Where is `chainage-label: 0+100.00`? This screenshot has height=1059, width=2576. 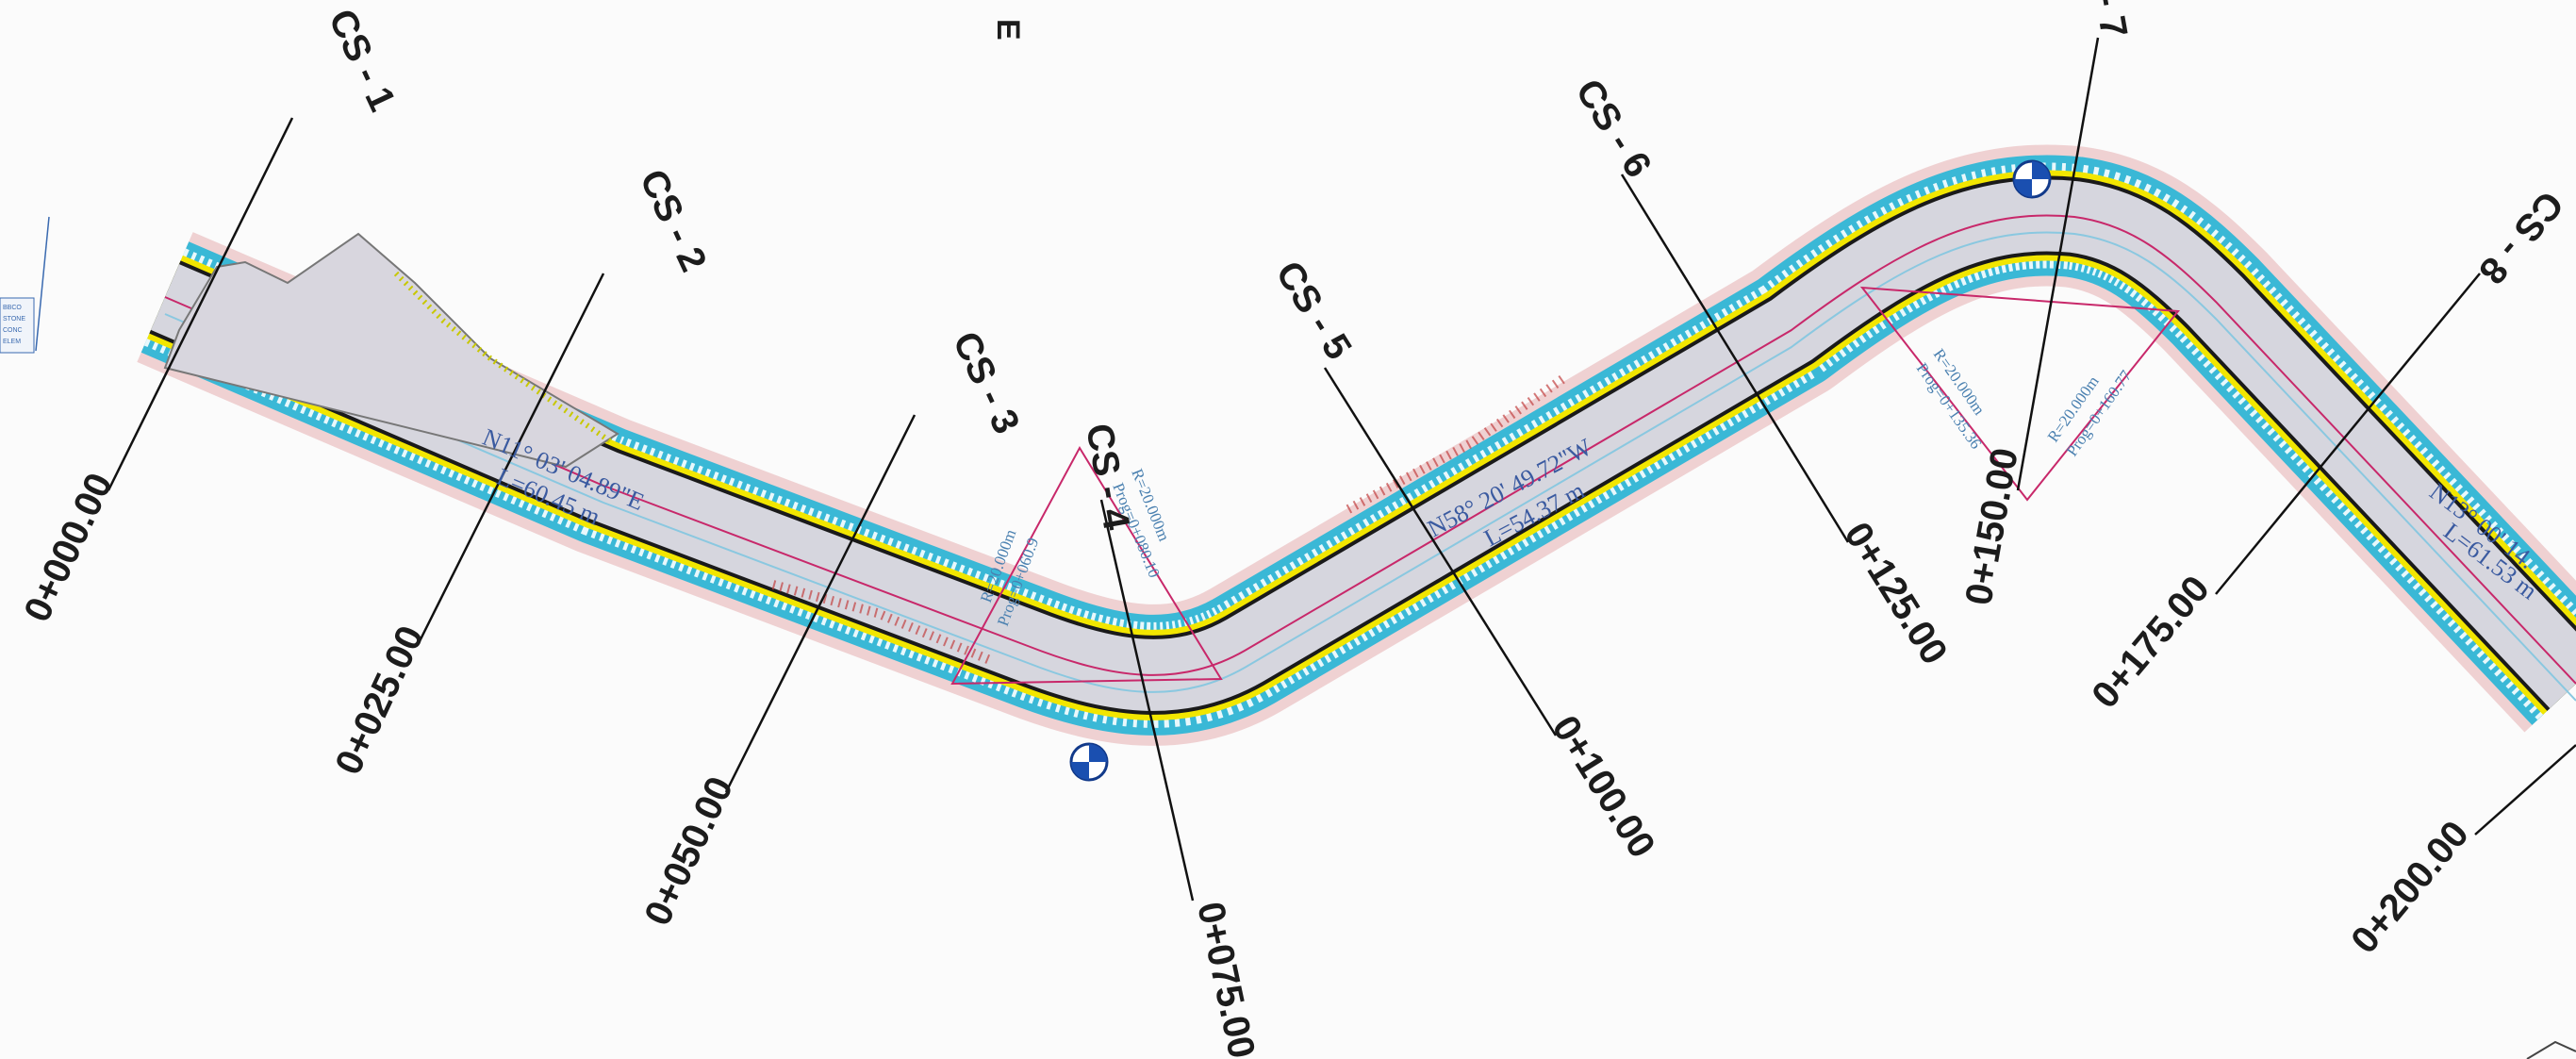
chainage-label: 0+100.00 is located at coordinates (1603, 786).